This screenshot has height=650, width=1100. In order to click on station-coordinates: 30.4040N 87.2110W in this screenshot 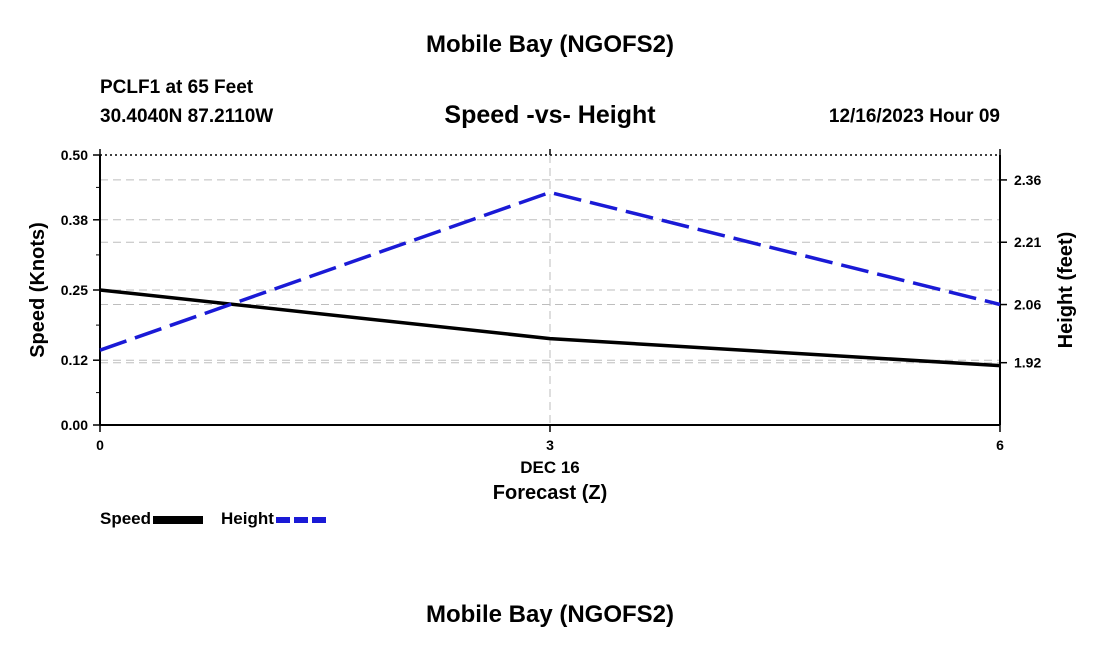, I will do `click(187, 116)`.